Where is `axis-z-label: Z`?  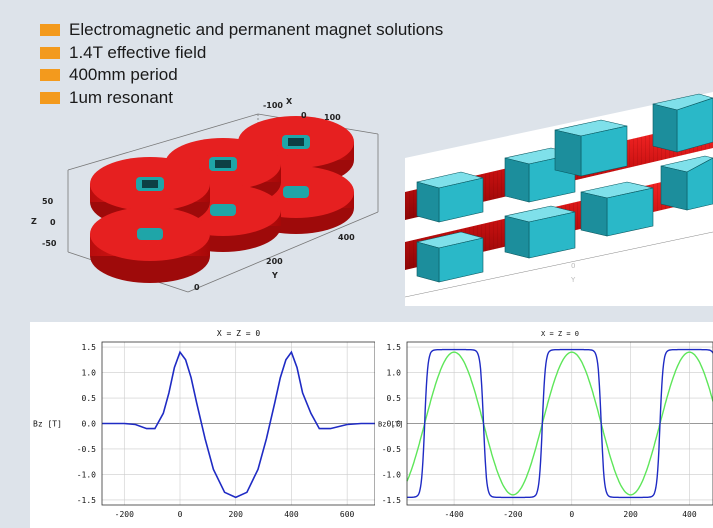 axis-z-label: Z is located at coordinates (34, 221).